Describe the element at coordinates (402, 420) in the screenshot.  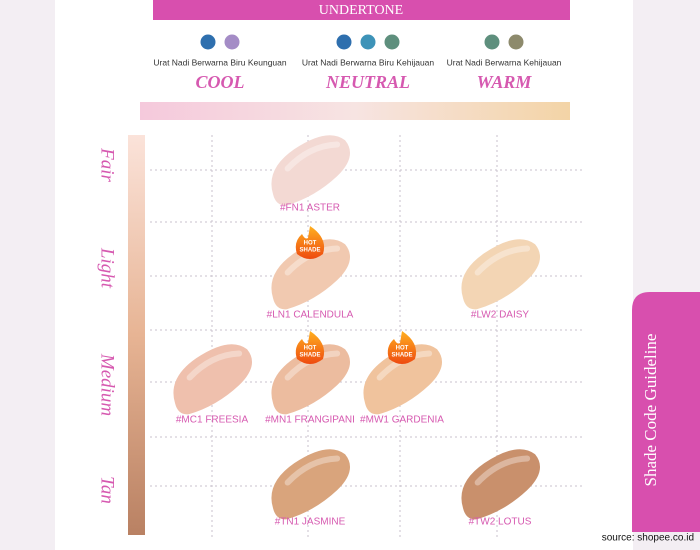
I see `shade-code: #MW1 GARDENIA` at that location.